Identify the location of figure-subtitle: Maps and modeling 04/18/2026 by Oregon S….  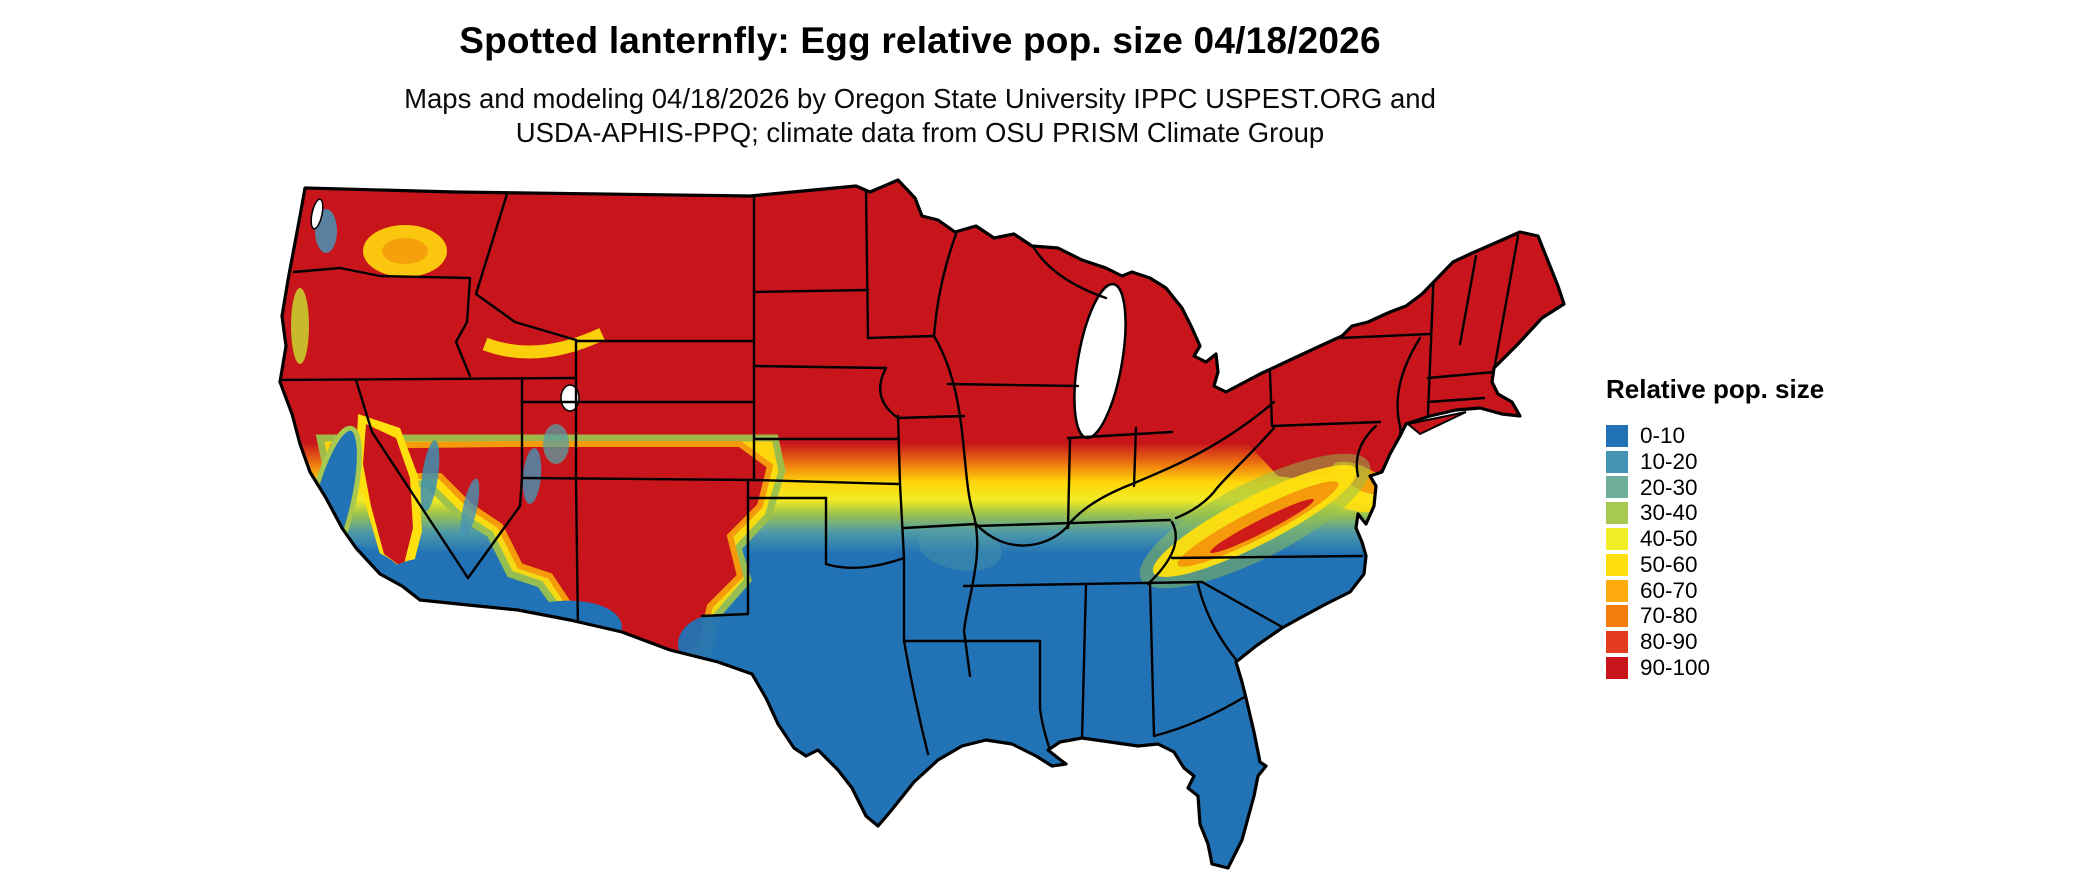
(920, 116).